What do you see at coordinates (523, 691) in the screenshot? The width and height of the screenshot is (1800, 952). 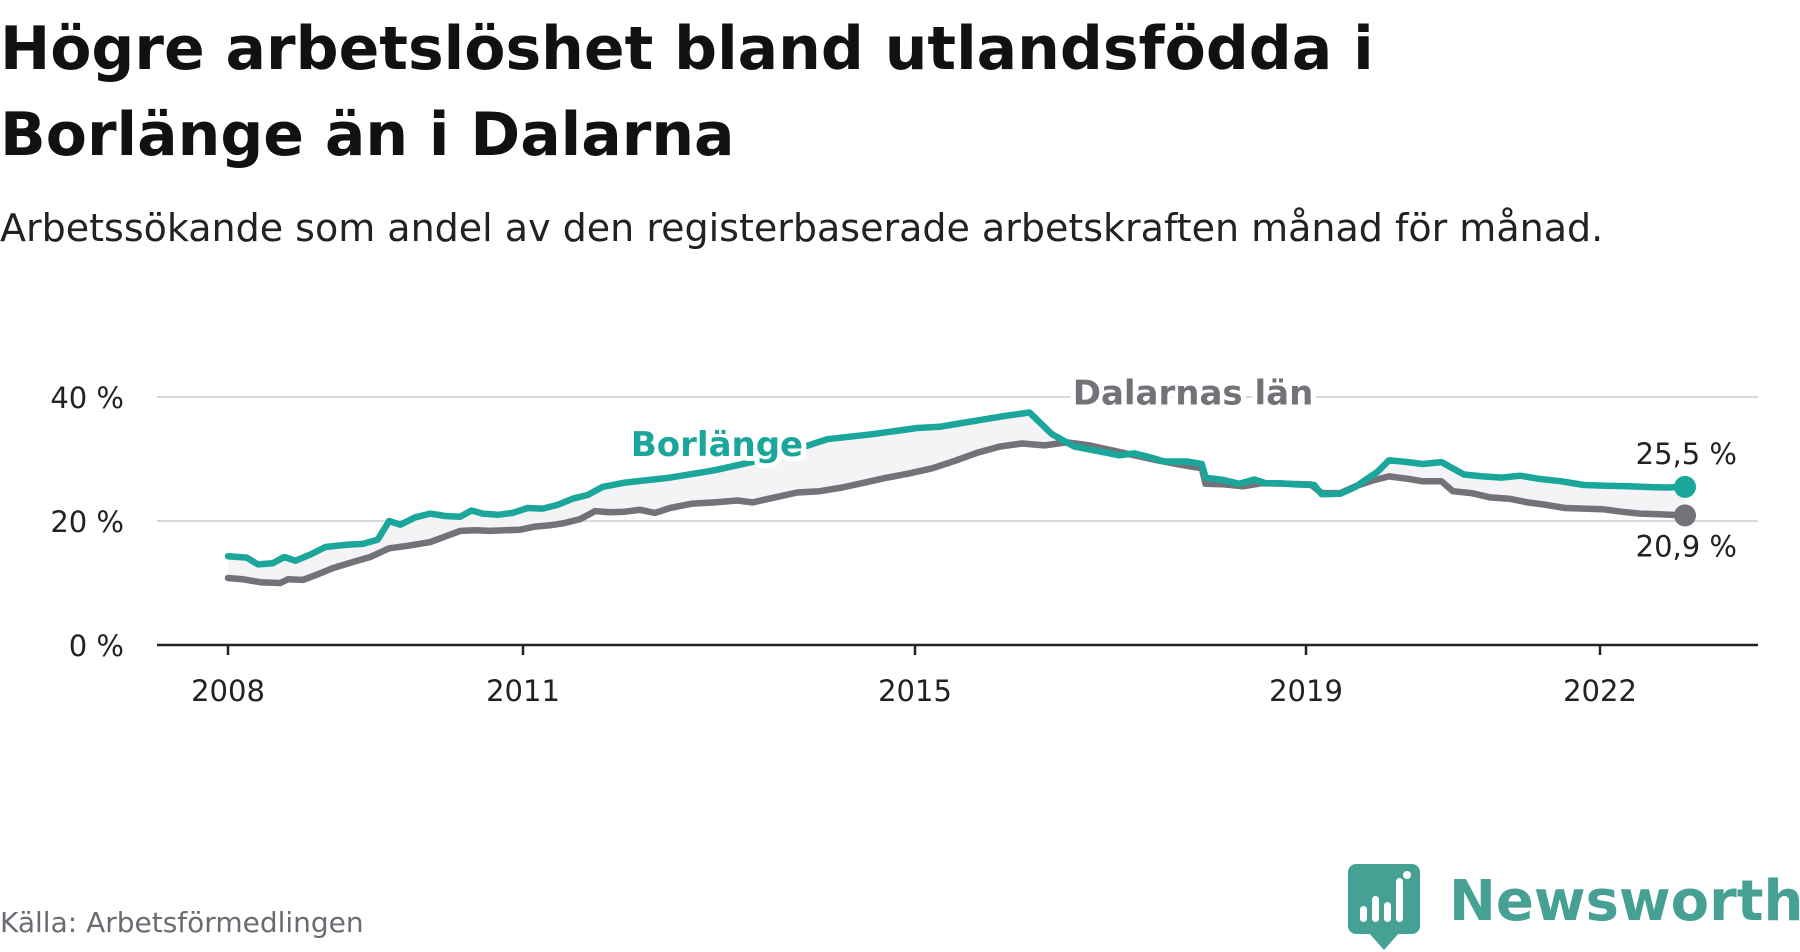 I see `x-tick-label: 2011` at bounding box center [523, 691].